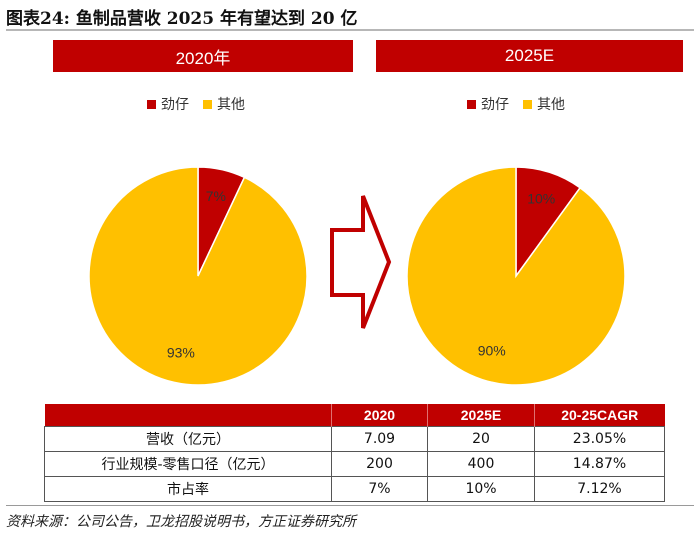  What do you see at coordinates (350, 30) in the screenshot?
I see `title-divider` at bounding box center [350, 30].